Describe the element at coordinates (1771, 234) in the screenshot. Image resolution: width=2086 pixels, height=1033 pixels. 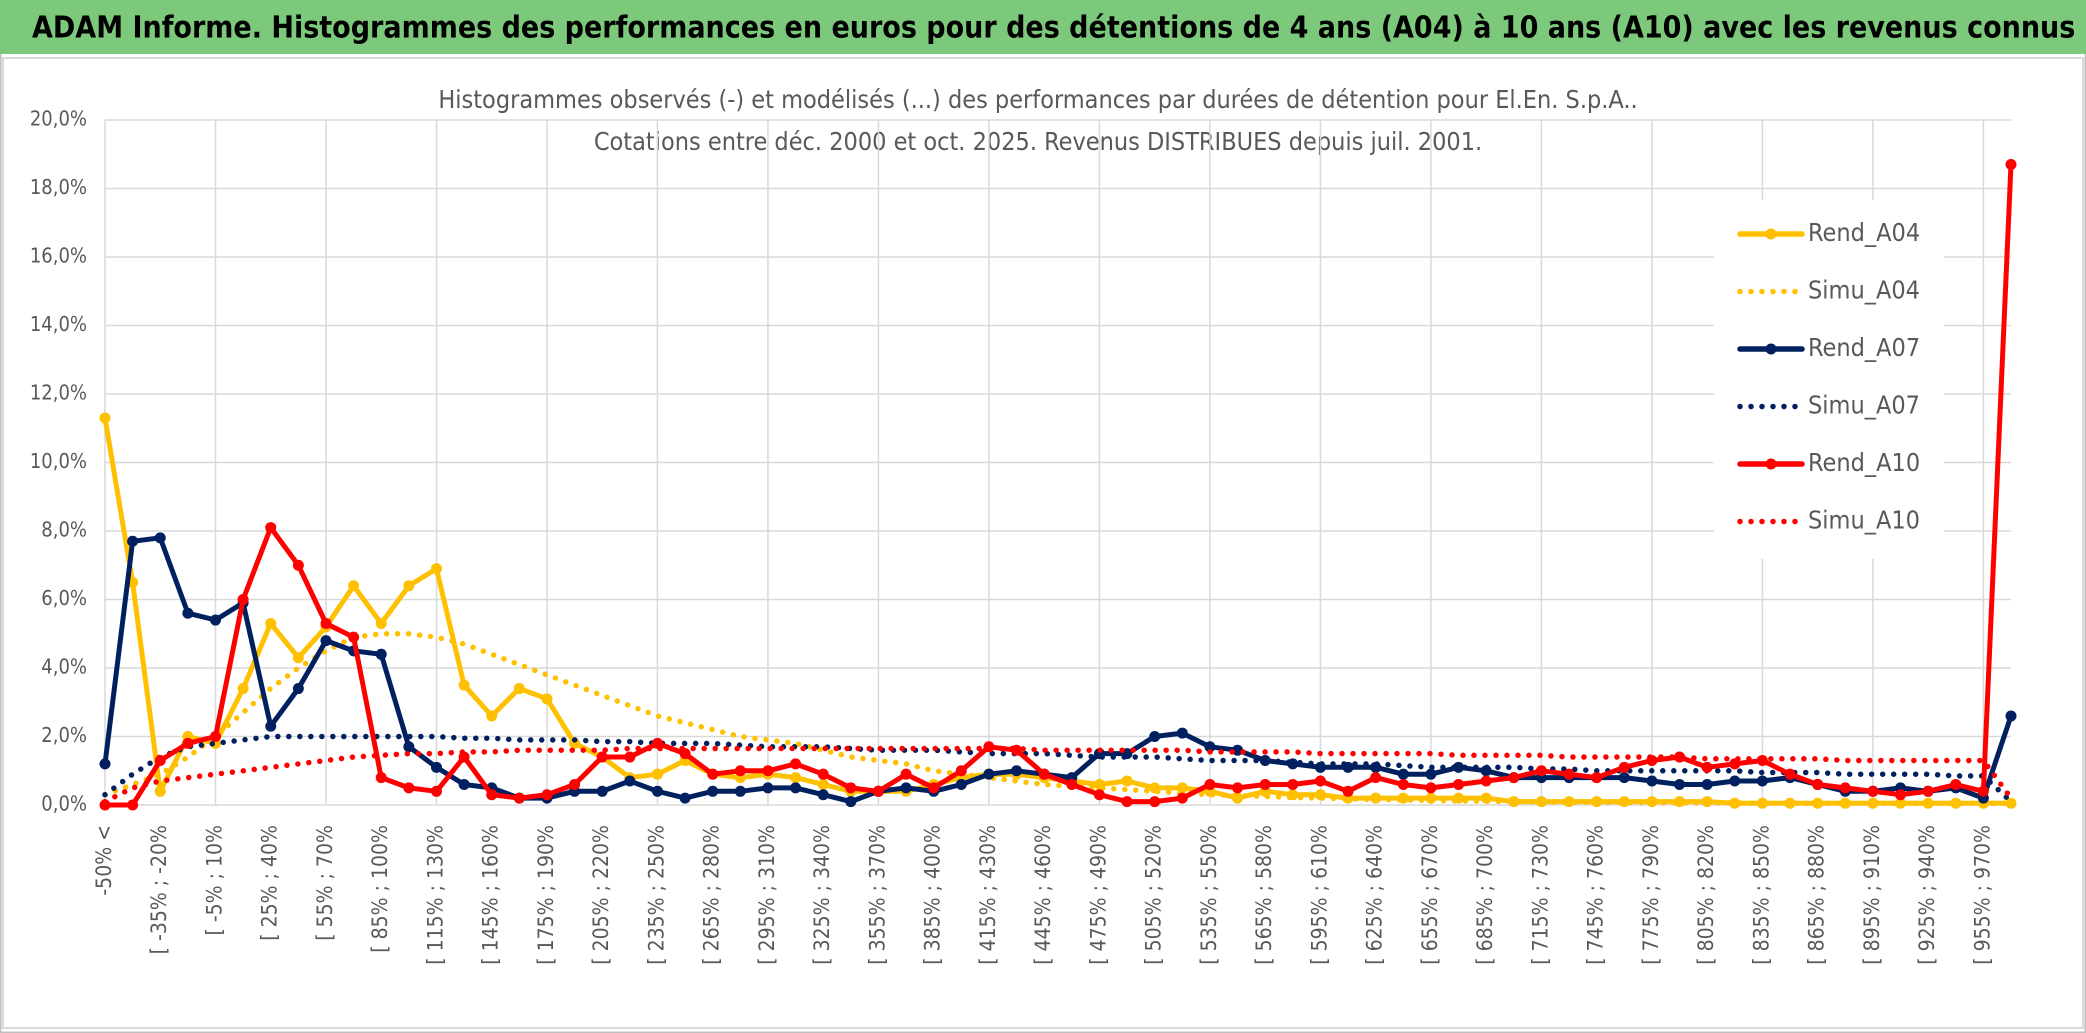
I see `legend-marker` at that location.